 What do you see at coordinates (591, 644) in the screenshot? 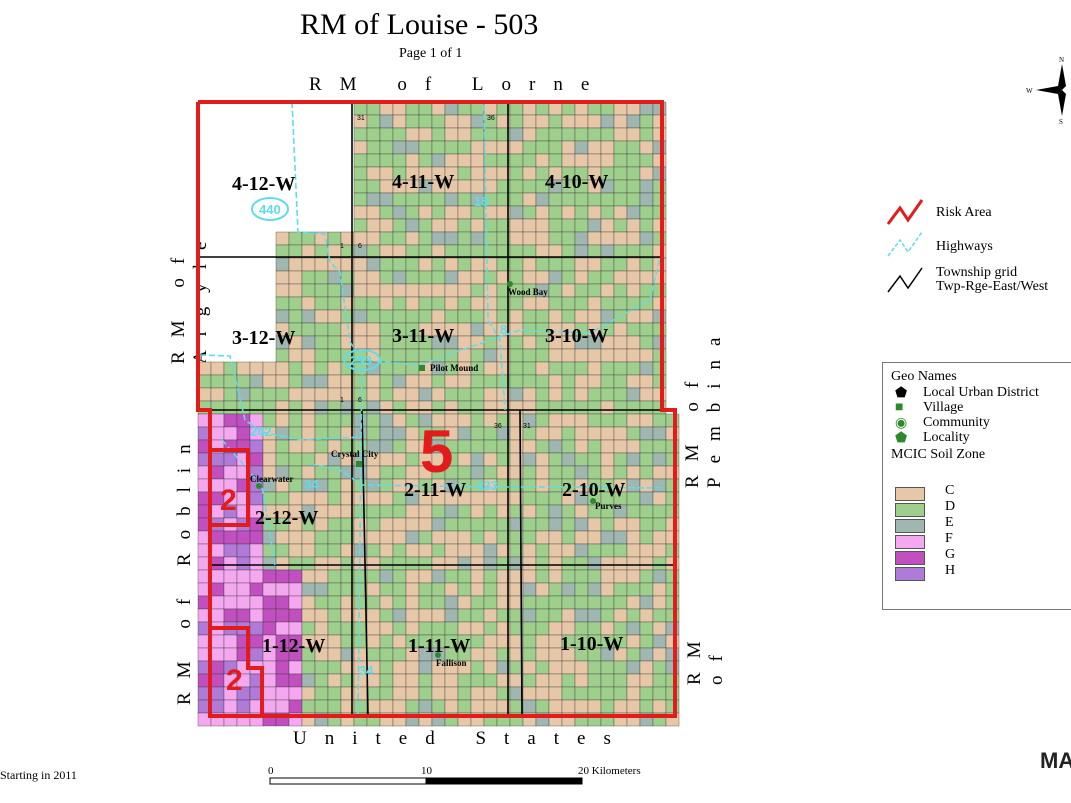
I see `township-label: 1-10-W` at bounding box center [591, 644].